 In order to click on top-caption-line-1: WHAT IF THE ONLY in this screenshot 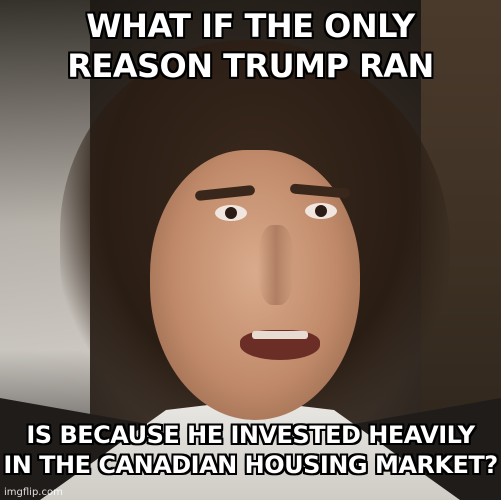, I will do `click(250, 26)`.